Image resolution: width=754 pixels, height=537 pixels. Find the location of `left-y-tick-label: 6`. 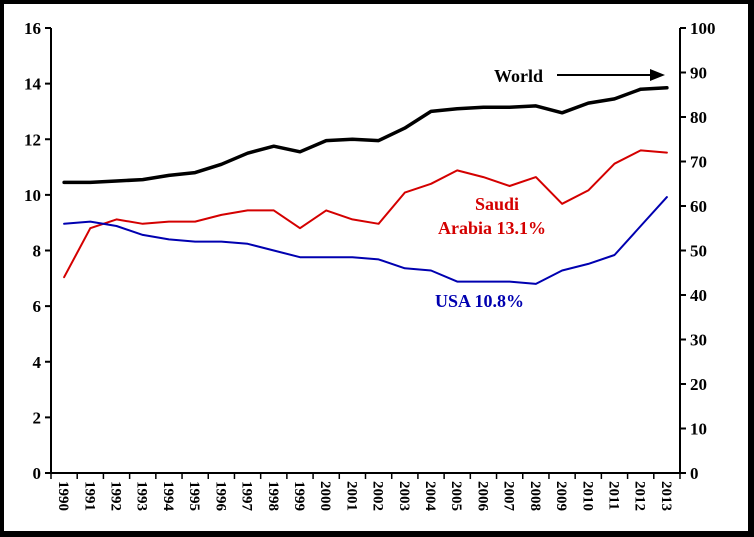

left-y-tick-label: 6 is located at coordinates (37, 306).